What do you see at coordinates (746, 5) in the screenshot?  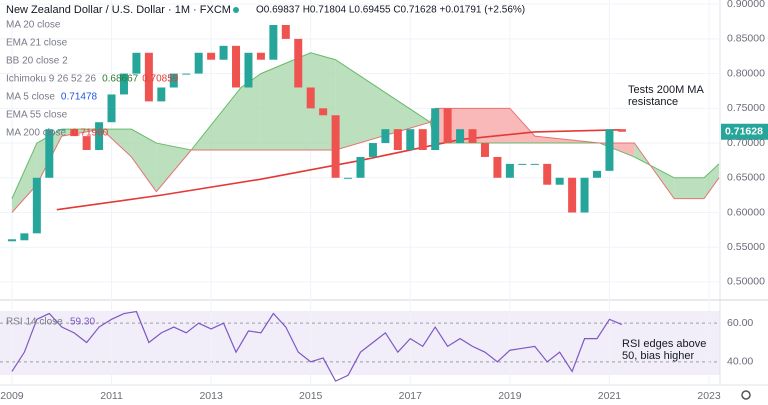 I see `y-tick-label: 0.90000` at bounding box center [746, 5].